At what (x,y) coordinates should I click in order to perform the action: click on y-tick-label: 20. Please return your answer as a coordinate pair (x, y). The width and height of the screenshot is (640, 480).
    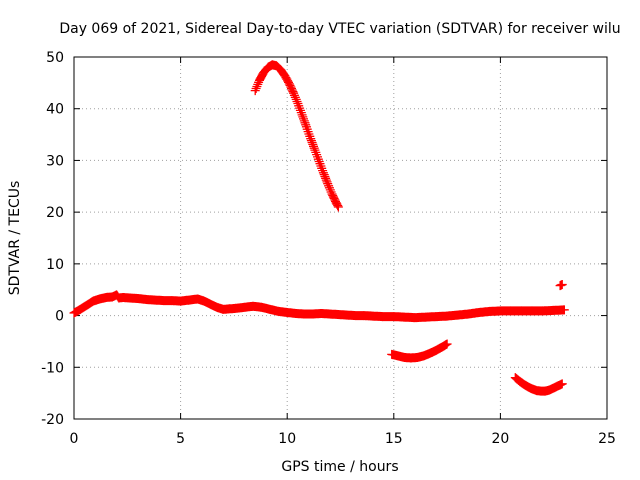
    Looking at the image, I should click on (55, 213).